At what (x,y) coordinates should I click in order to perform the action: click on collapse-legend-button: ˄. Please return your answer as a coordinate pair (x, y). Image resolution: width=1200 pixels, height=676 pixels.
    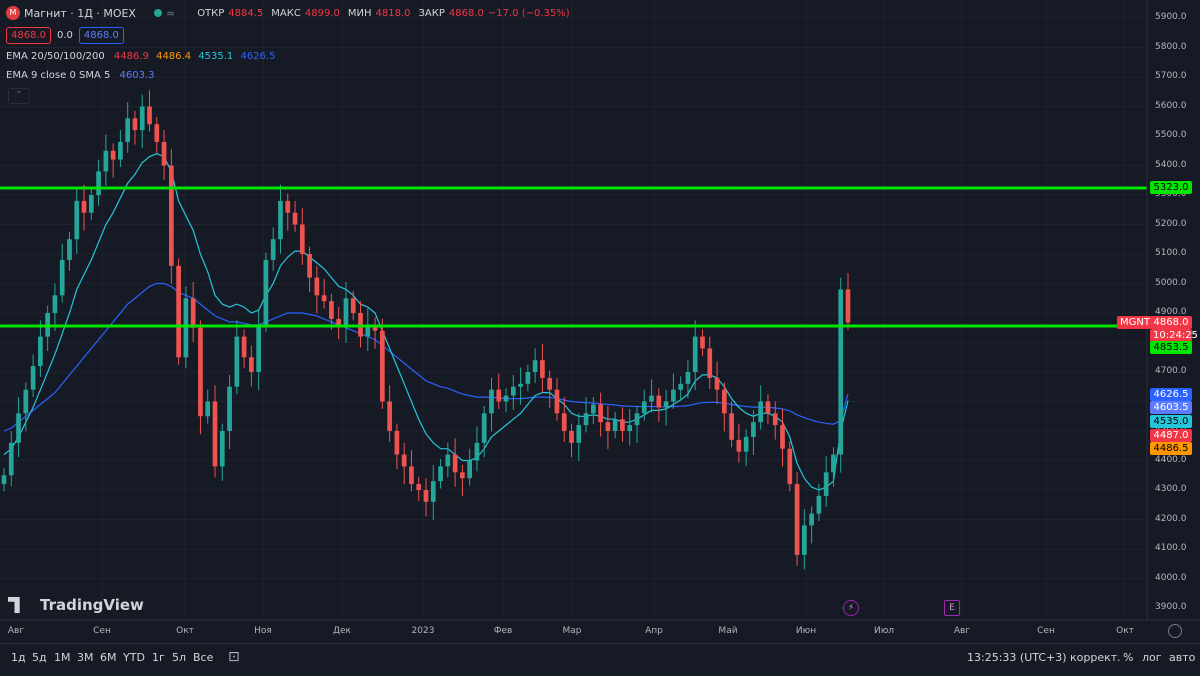
    Looking at the image, I should click on (19, 96).